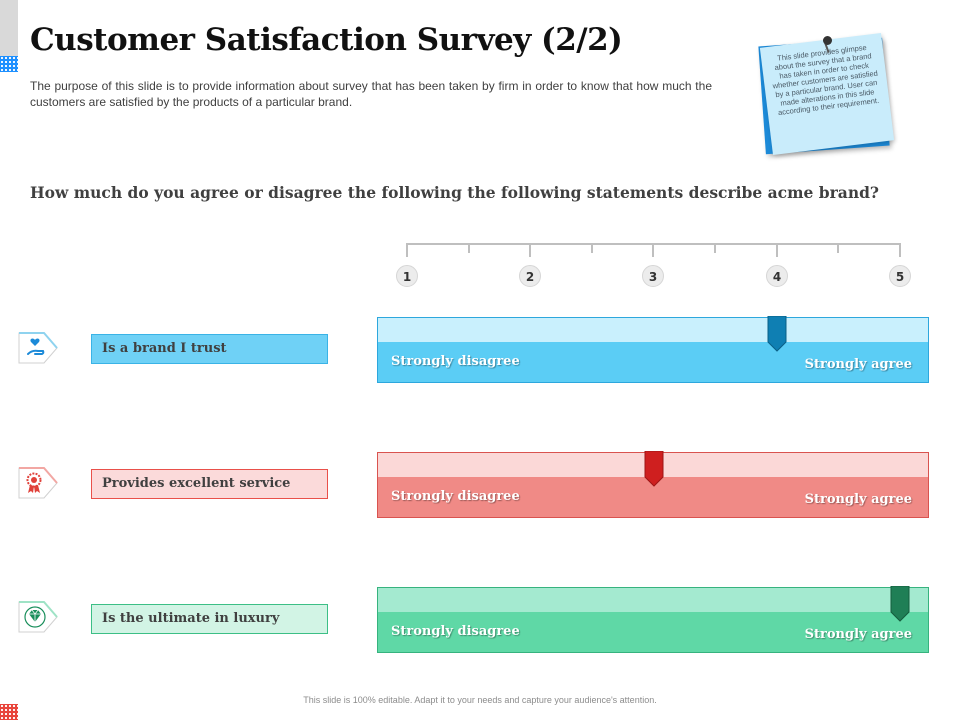  What do you see at coordinates (38, 617) in the screenshot?
I see `diamond-icon` at bounding box center [38, 617].